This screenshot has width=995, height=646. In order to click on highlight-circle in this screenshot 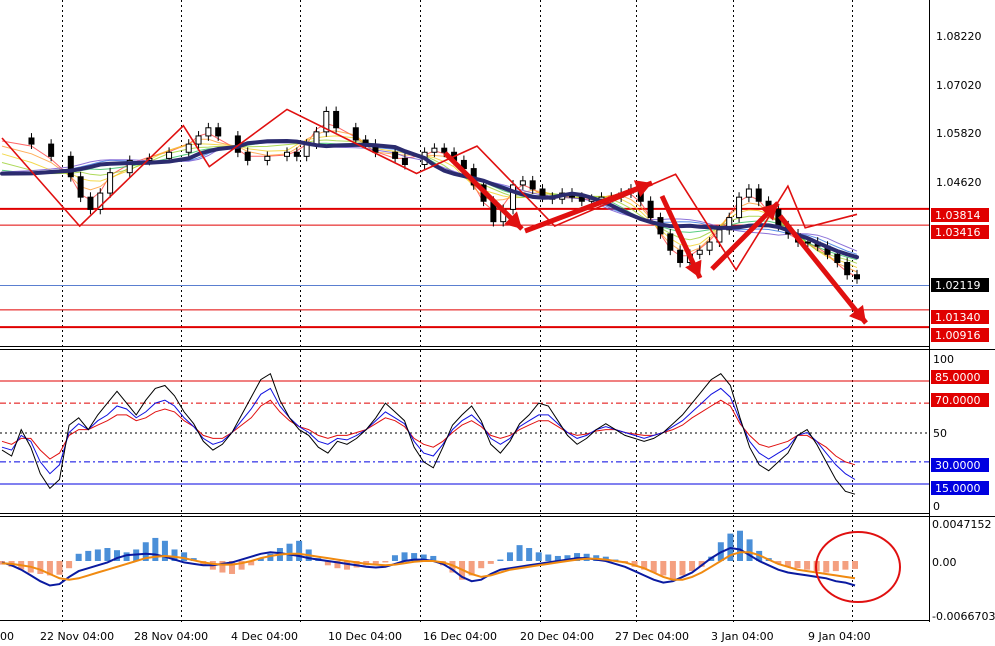, I will do `click(858, 567)`.